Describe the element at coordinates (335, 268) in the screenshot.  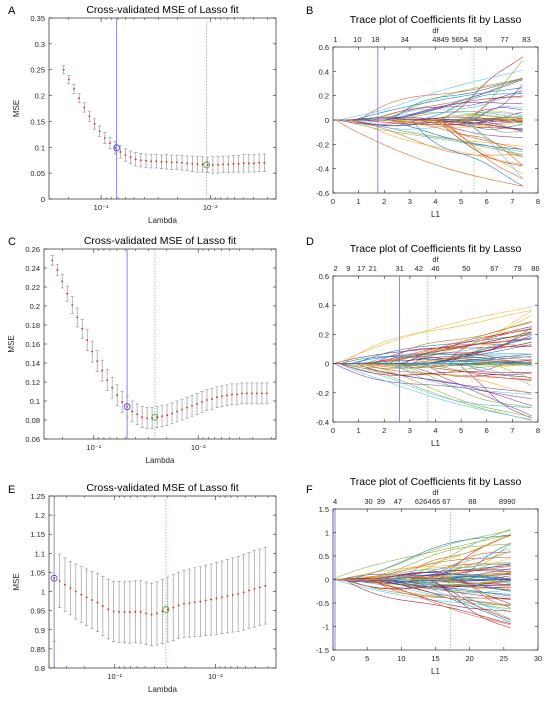
I see `df-tick-label: 2` at that location.